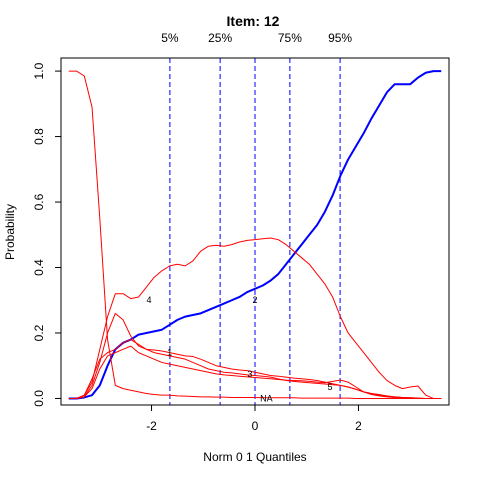  I want to click on curve-label-1: 1, so click(169, 353).